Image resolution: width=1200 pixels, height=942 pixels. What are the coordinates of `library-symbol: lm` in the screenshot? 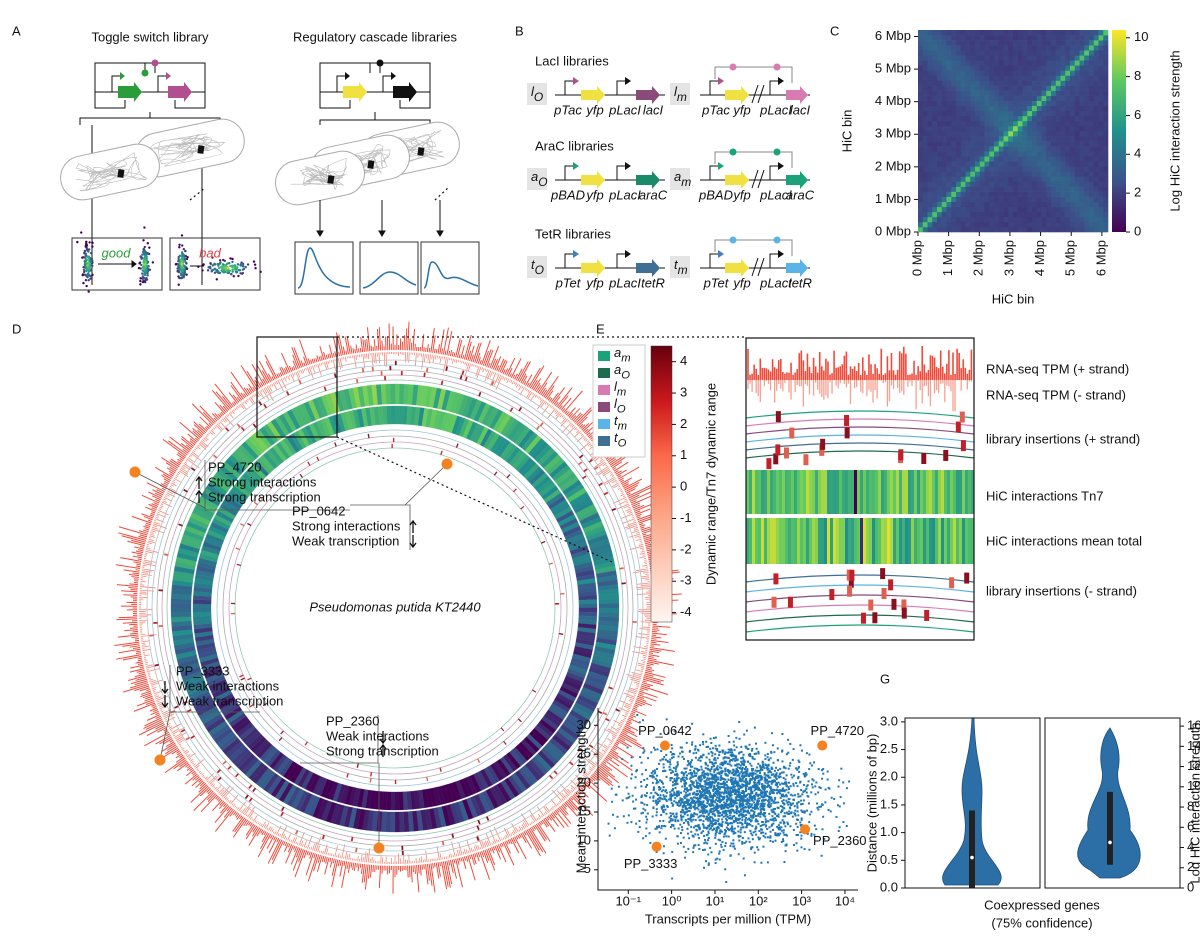 It's located at (680, 94).